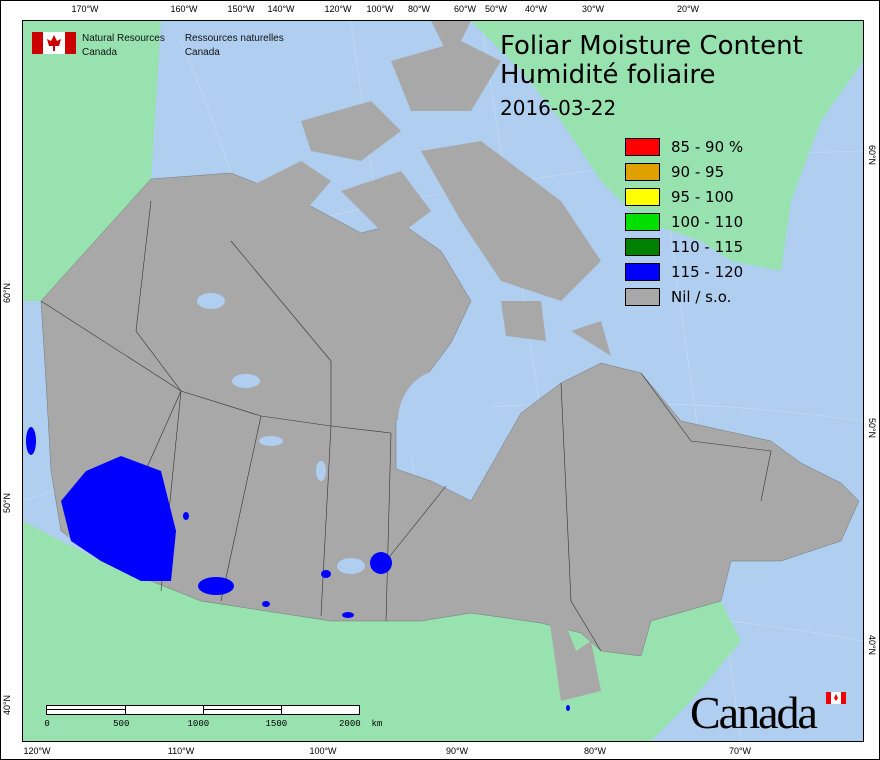 This screenshot has width=880, height=760. What do you see at coordinates (241, 9) in the screenshot?
I see `lon-label: 150°W` at bounding box center [241, 9].